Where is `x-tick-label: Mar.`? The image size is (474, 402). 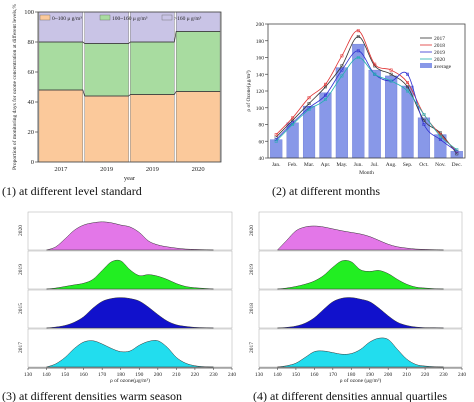
x-tick-label: Mar. is located at coordinates (309, 165).